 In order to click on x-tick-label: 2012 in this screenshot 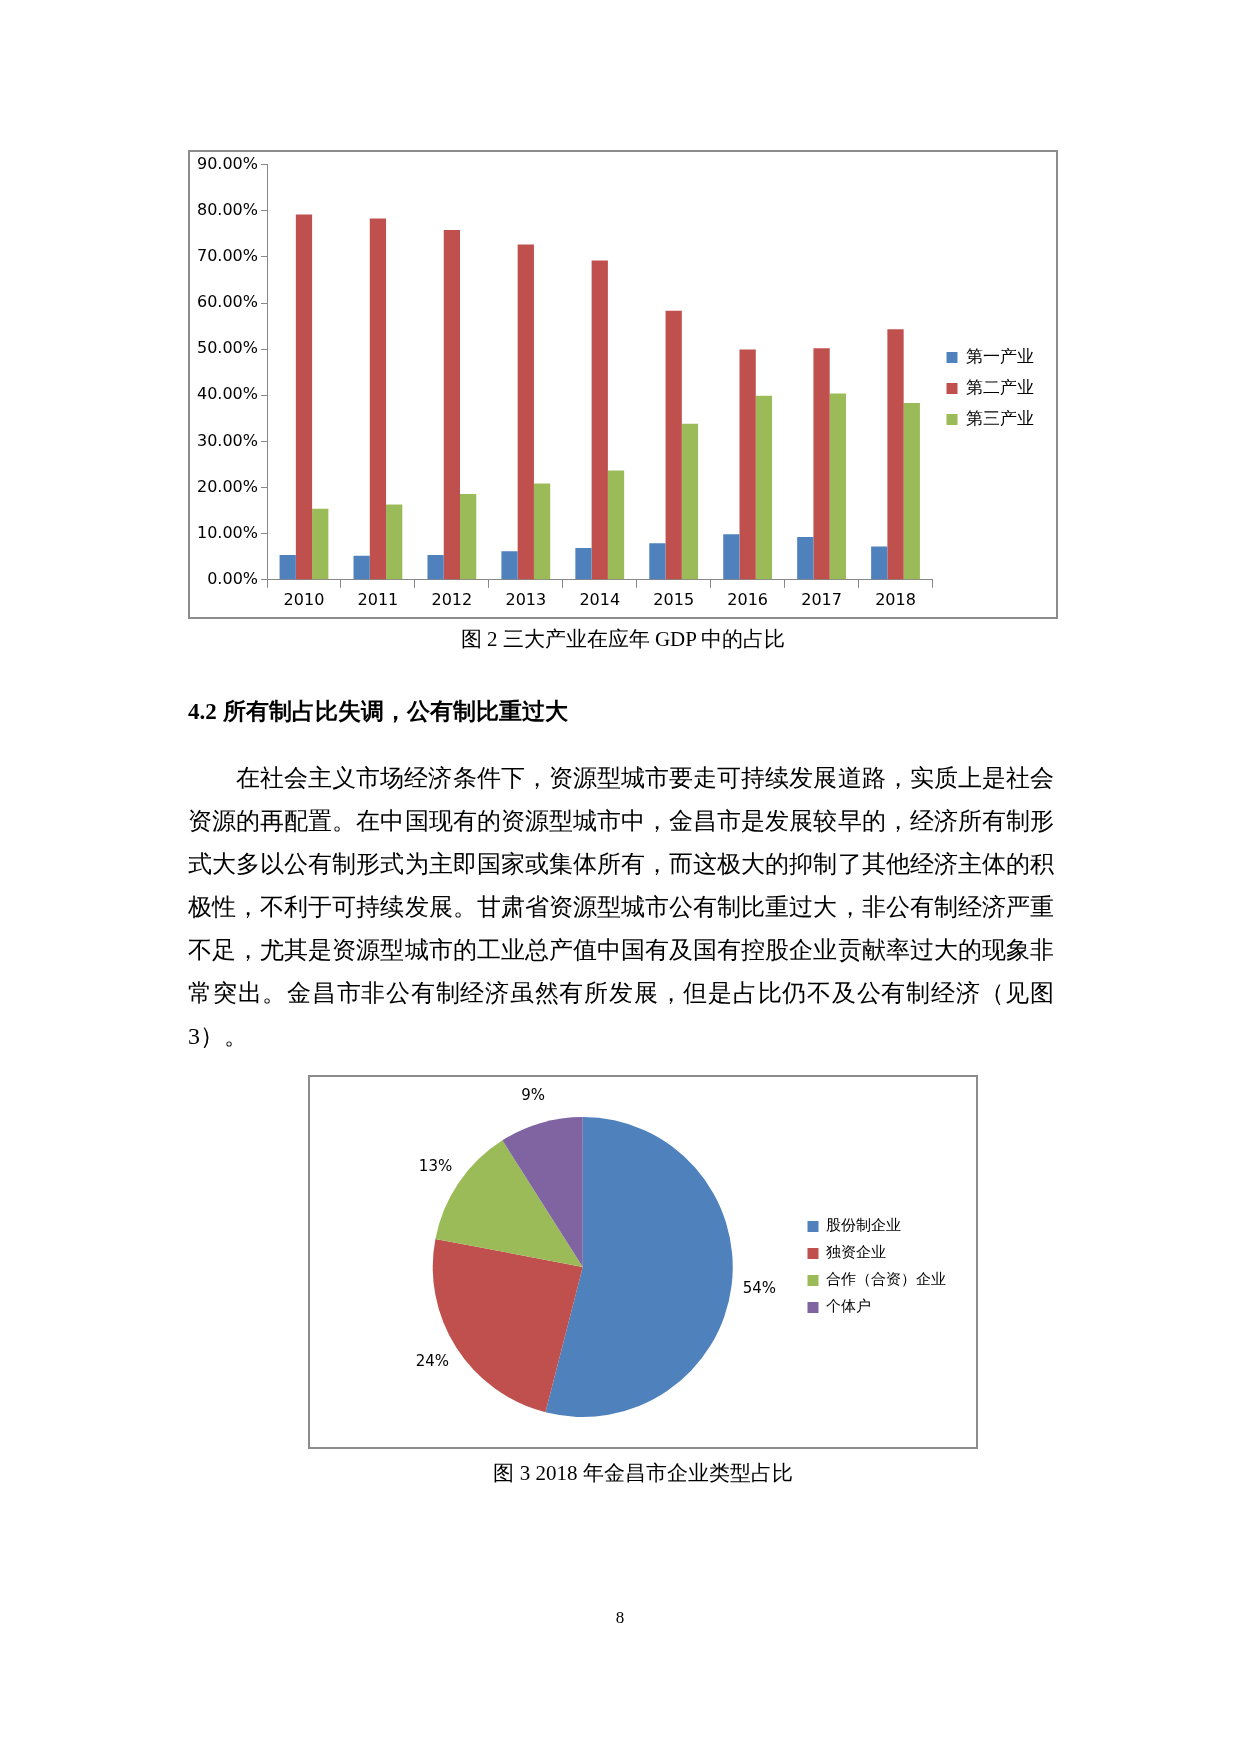, I will do `click(452, 599)`.